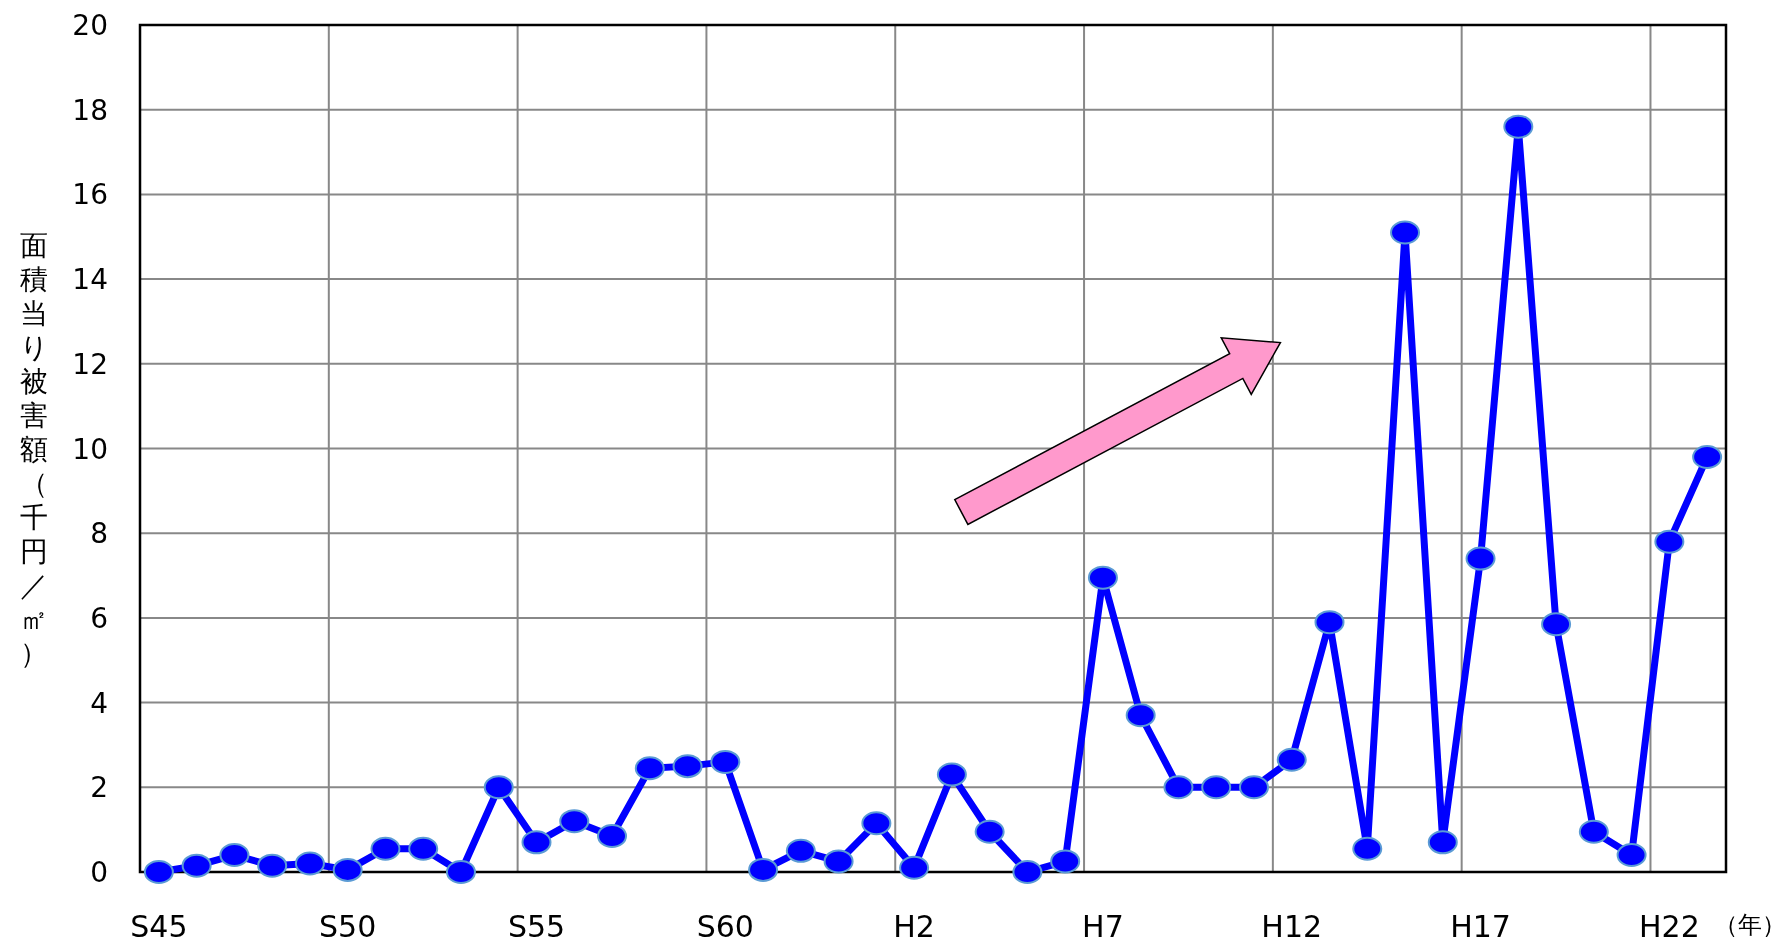 Image resolution: width=1789 pixels, height=943 pixels. I want to click on y-tick-label: 8, so click(99, 534).